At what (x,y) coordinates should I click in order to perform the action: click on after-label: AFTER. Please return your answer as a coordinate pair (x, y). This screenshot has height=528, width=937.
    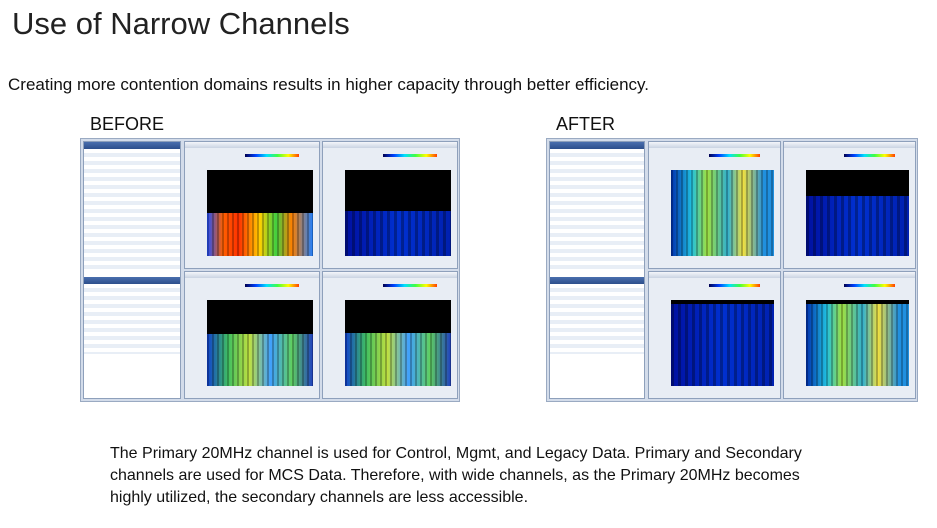
    Looking at the image, I should click on (586, 124).